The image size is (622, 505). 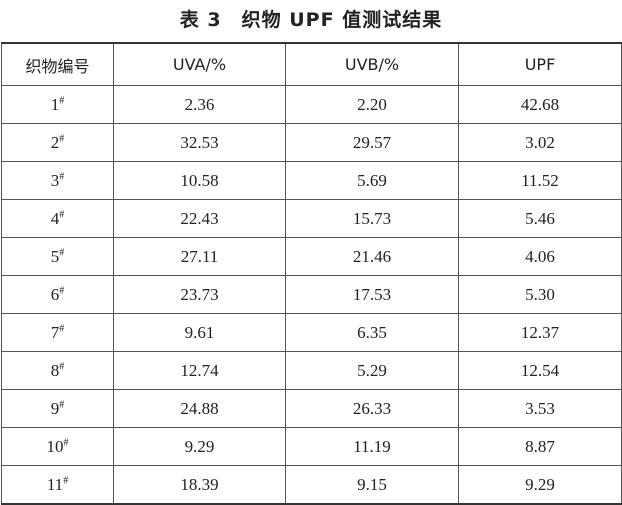 What do you see at coordinates (372, 485) in the screenshot?
I see `value-cell: 9.15` at bounding box center [372, 485].